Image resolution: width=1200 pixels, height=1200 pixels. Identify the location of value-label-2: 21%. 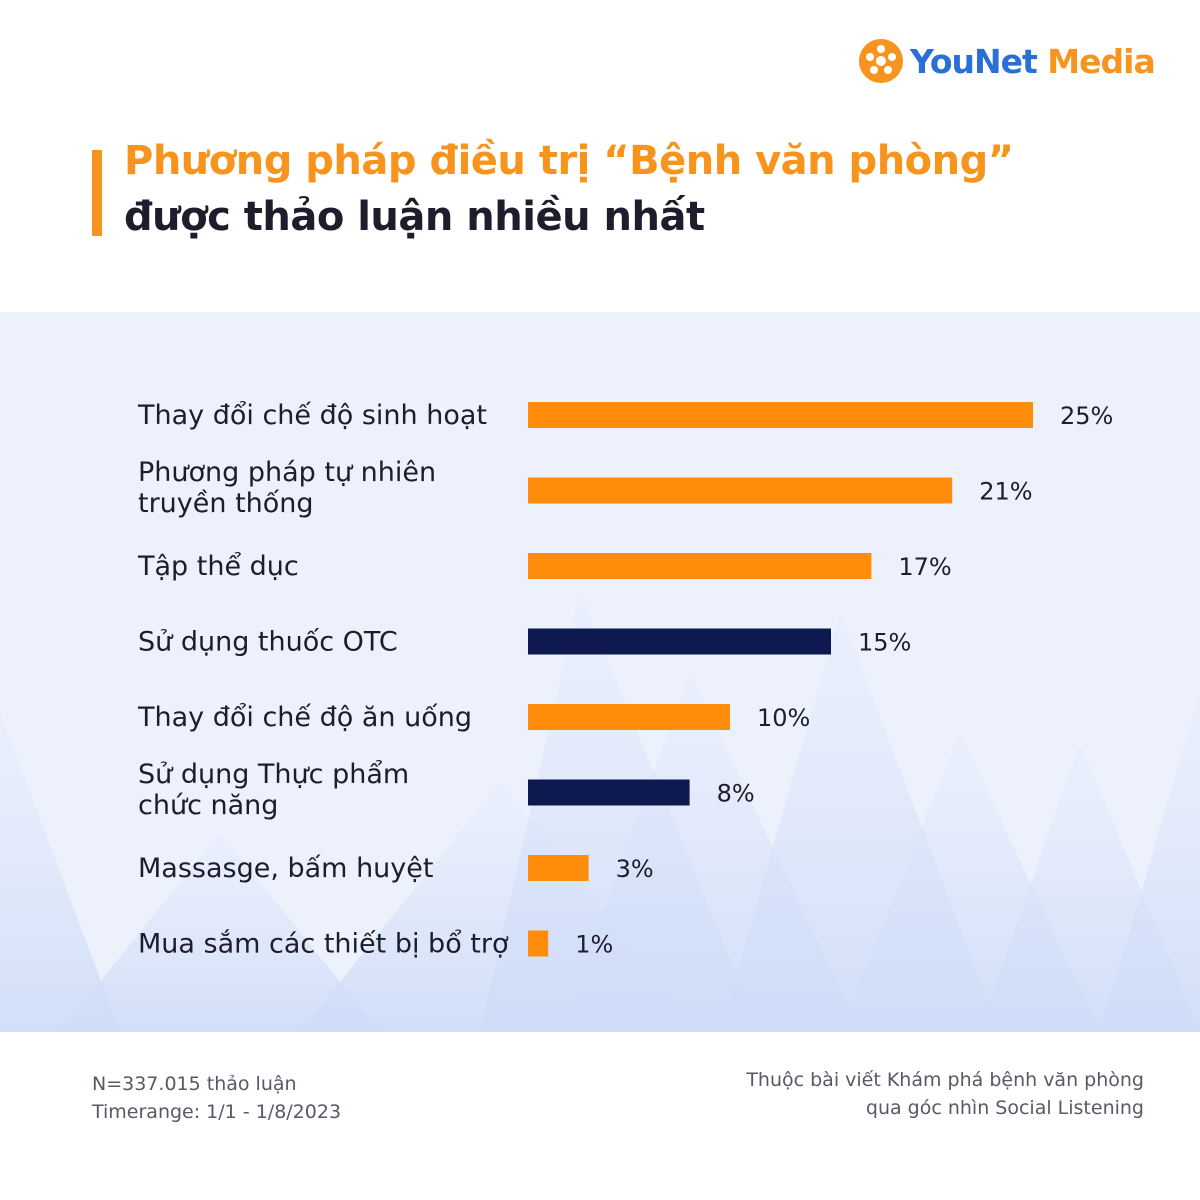
(1005, 492).